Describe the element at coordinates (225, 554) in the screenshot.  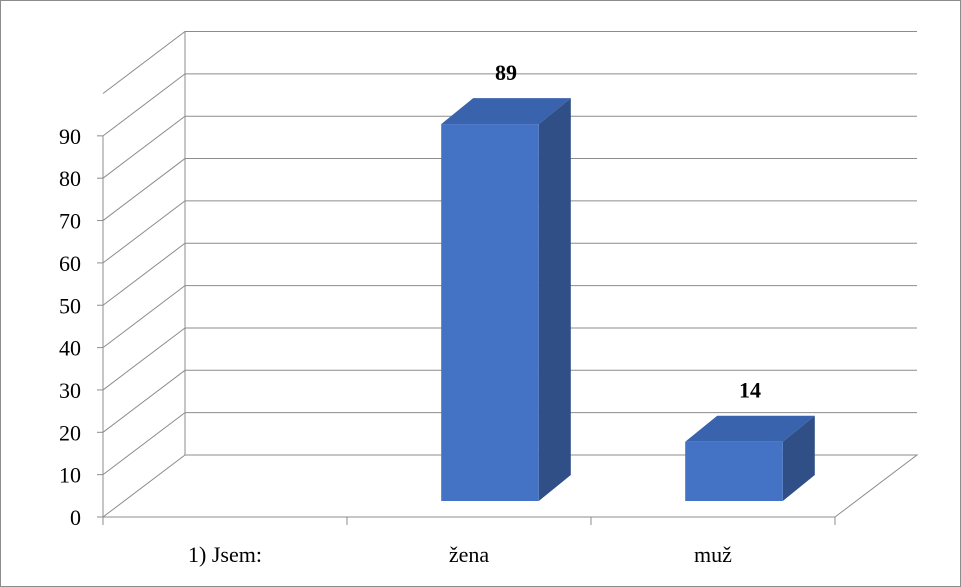
I see `x-category-label: 1) Jsem:` at that location.